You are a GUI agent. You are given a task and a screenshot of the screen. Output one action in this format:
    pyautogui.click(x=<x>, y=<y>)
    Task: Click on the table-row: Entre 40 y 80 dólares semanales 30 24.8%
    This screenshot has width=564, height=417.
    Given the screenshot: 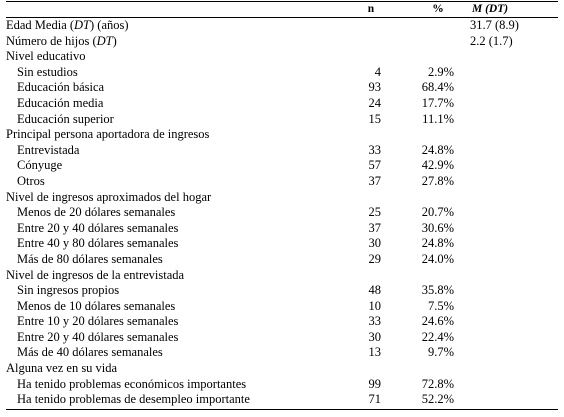 What is the action you would take?
    pyautogui.click(x=282, y=244)
    